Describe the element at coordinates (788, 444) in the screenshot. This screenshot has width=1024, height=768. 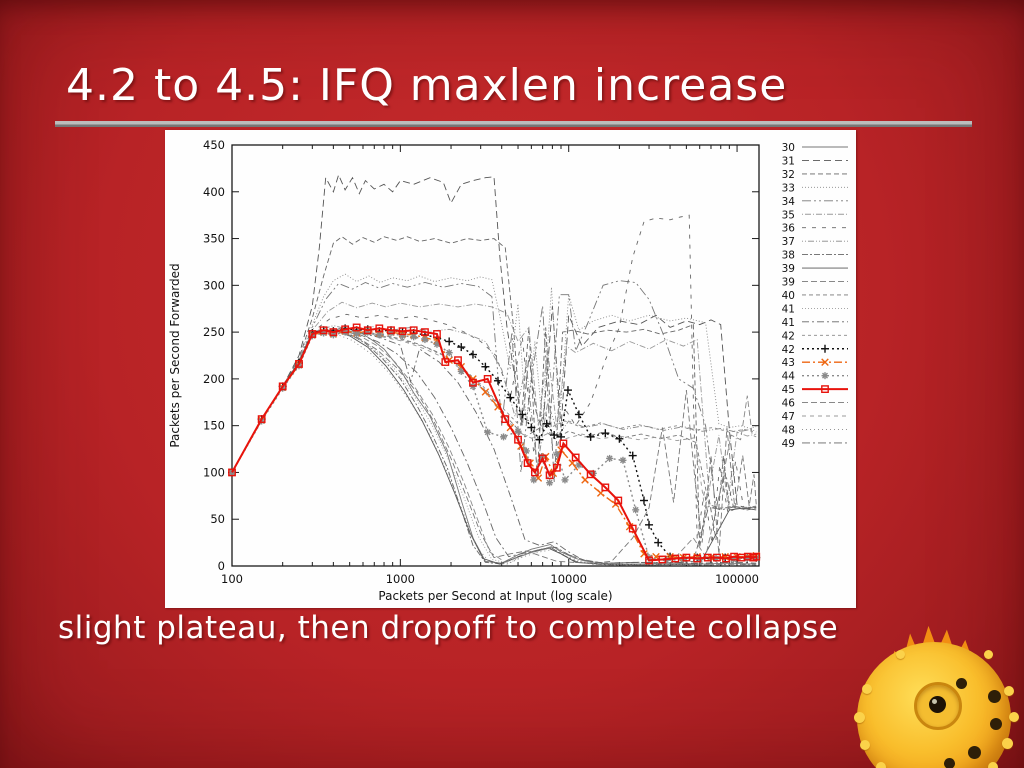
I see `chart-text: 49` at that location.